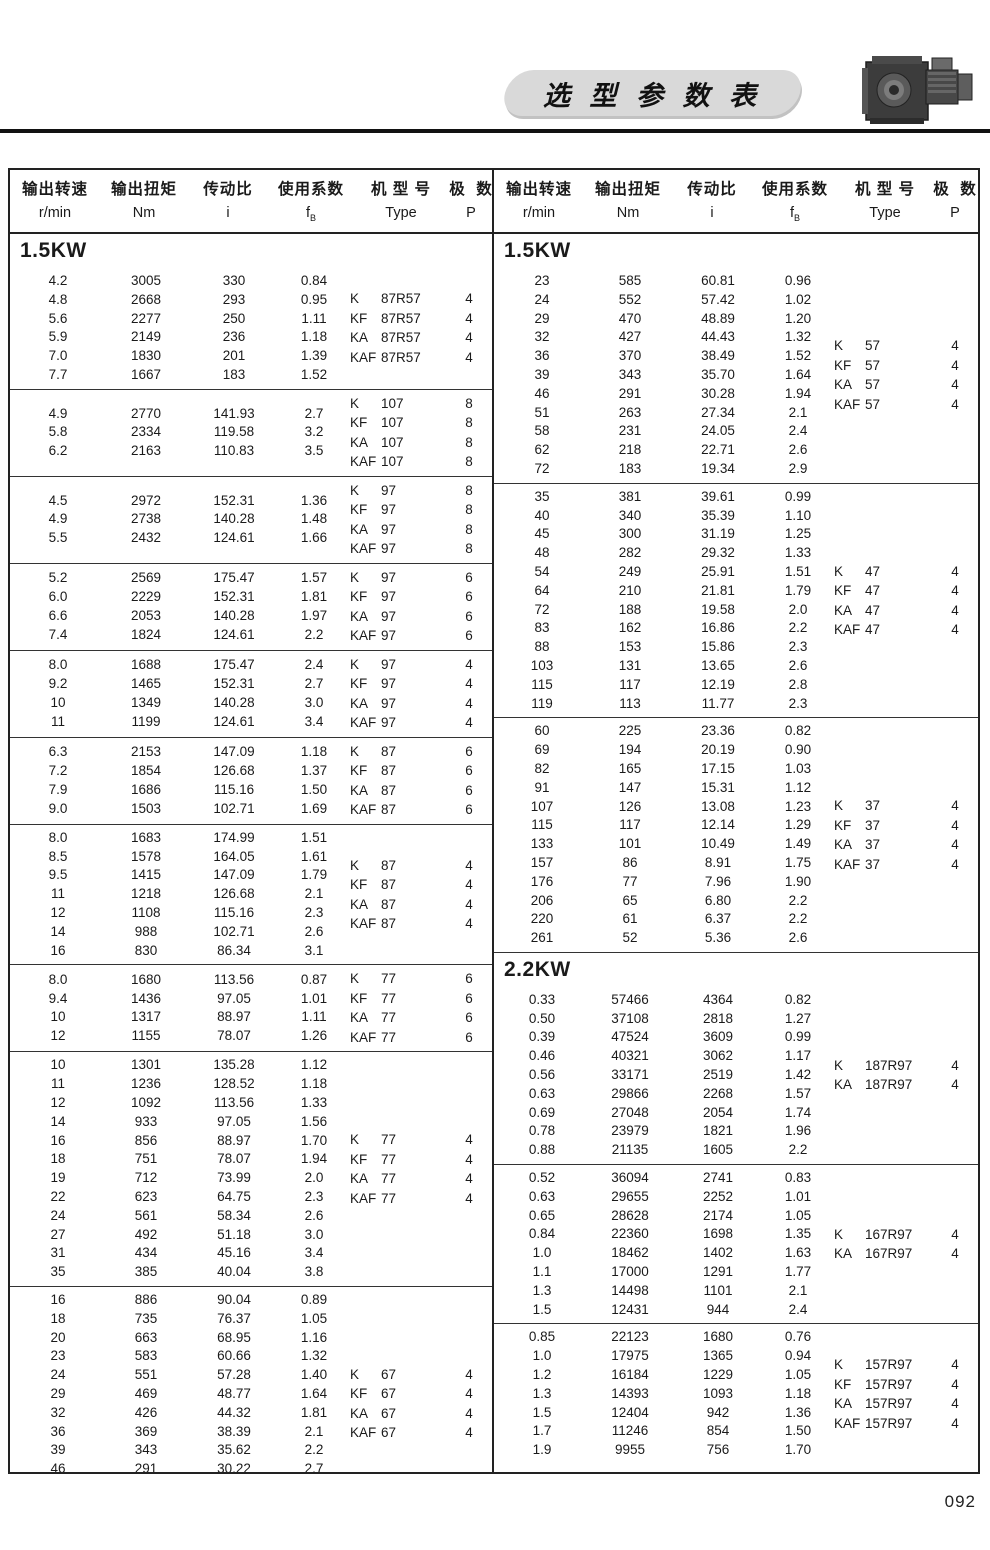 The width and height of the screenshot is (990, 1550). What do you see at coordinates (630, 590) in the screenshot?
I see `data-cell: 210` at bounding box center [630, 590].